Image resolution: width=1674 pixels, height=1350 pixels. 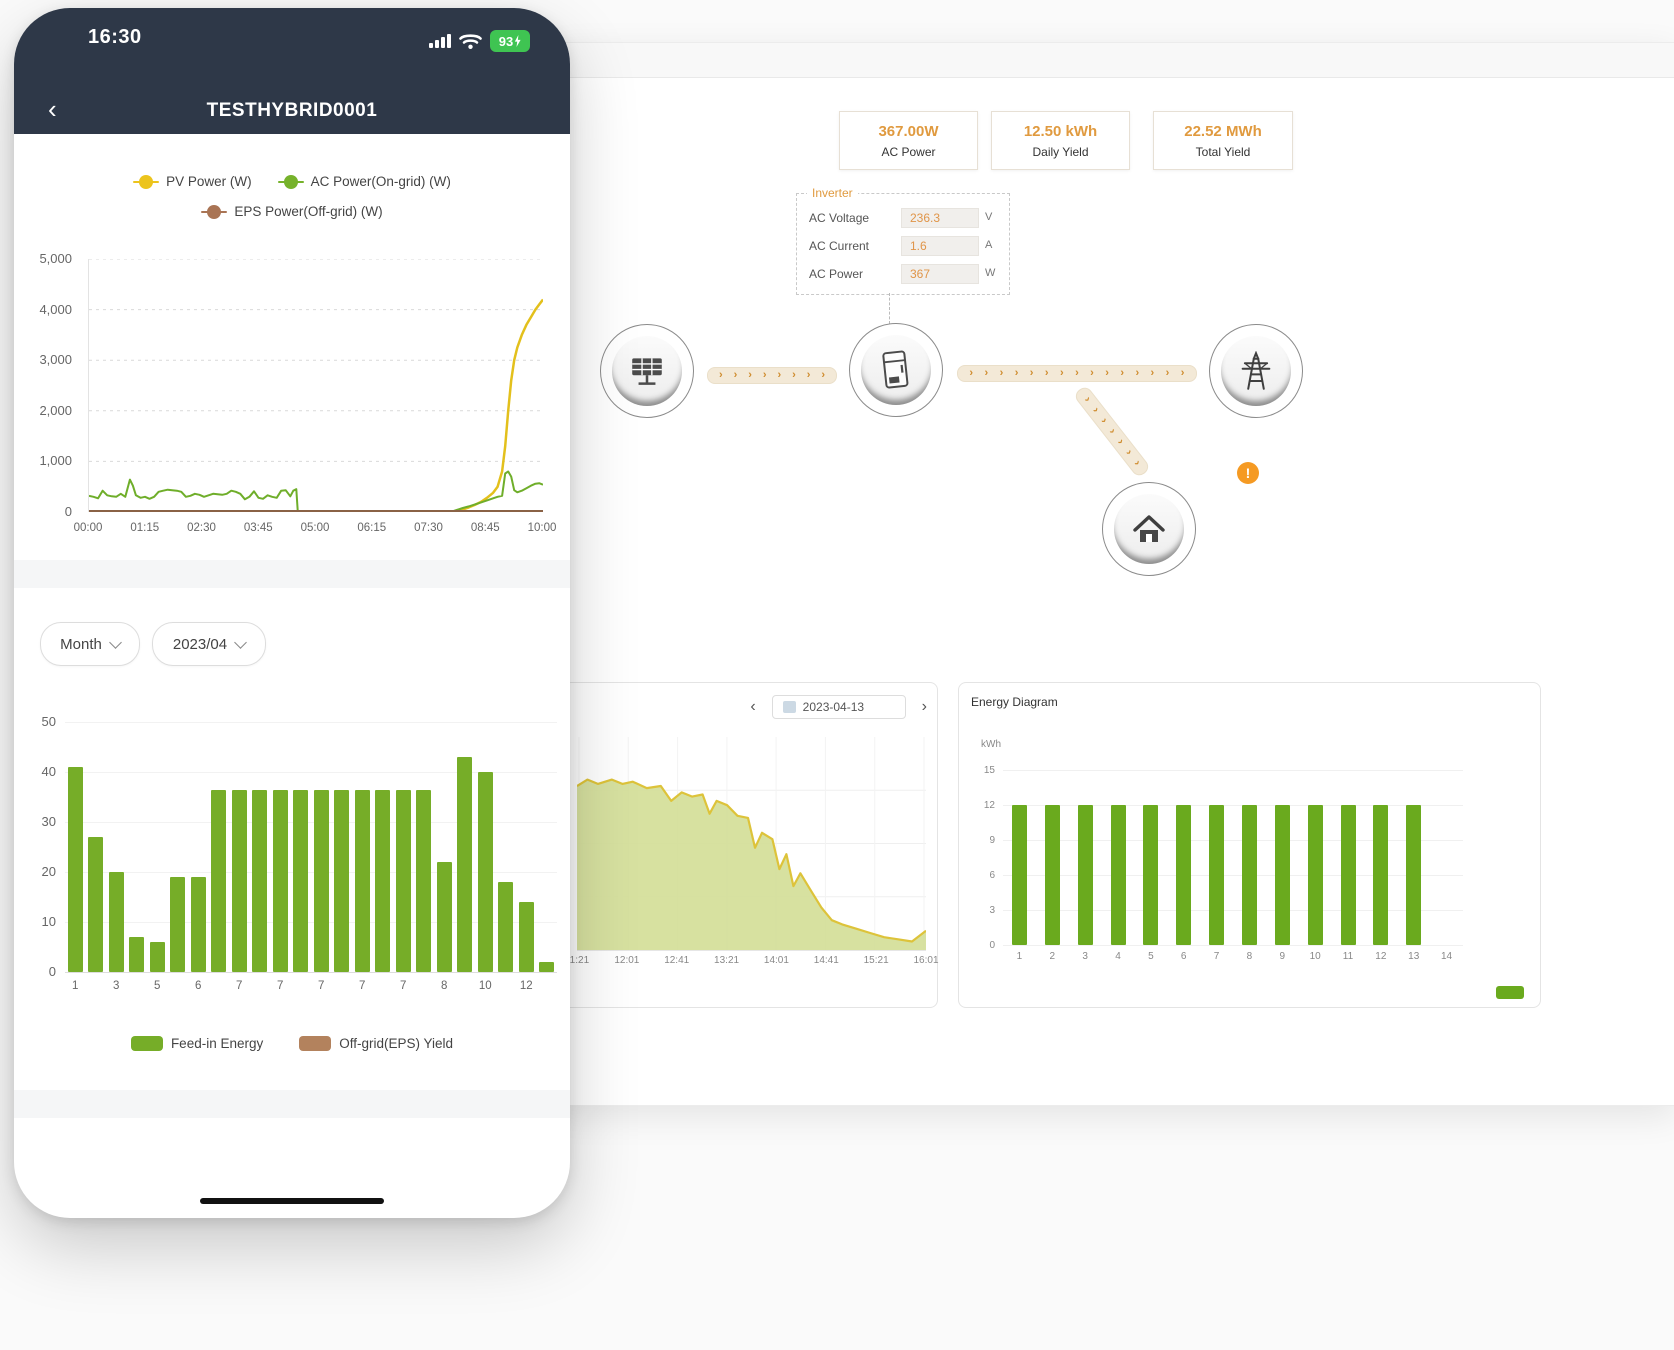 What do you see at coordinates (90, 644) in the screenshot?
I see `period-dropdown: Month` at bounding box center [90, 644].